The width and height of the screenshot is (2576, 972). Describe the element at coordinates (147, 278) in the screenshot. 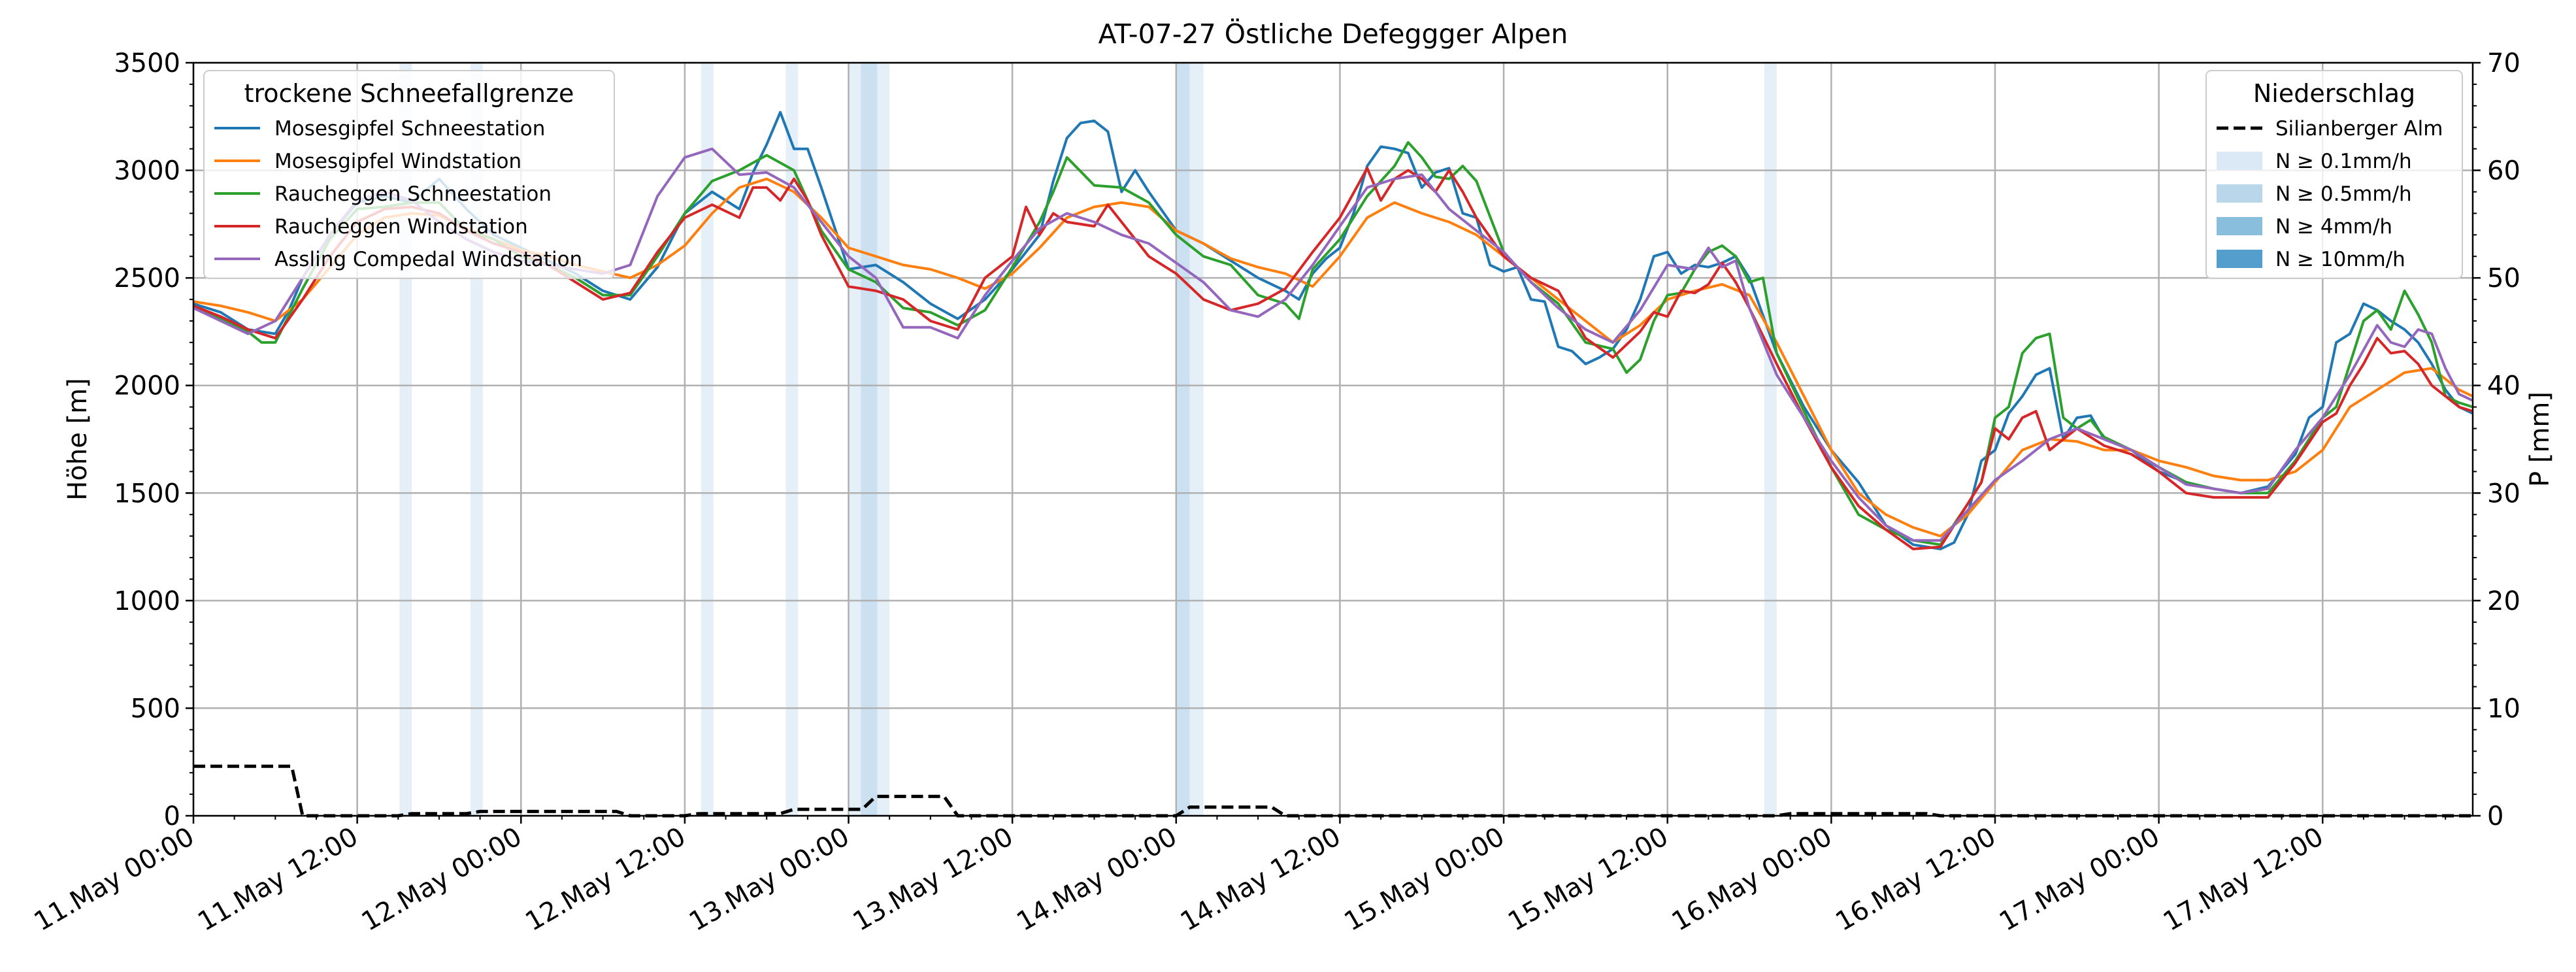

I see `y-tick-label: 2500` at that location.